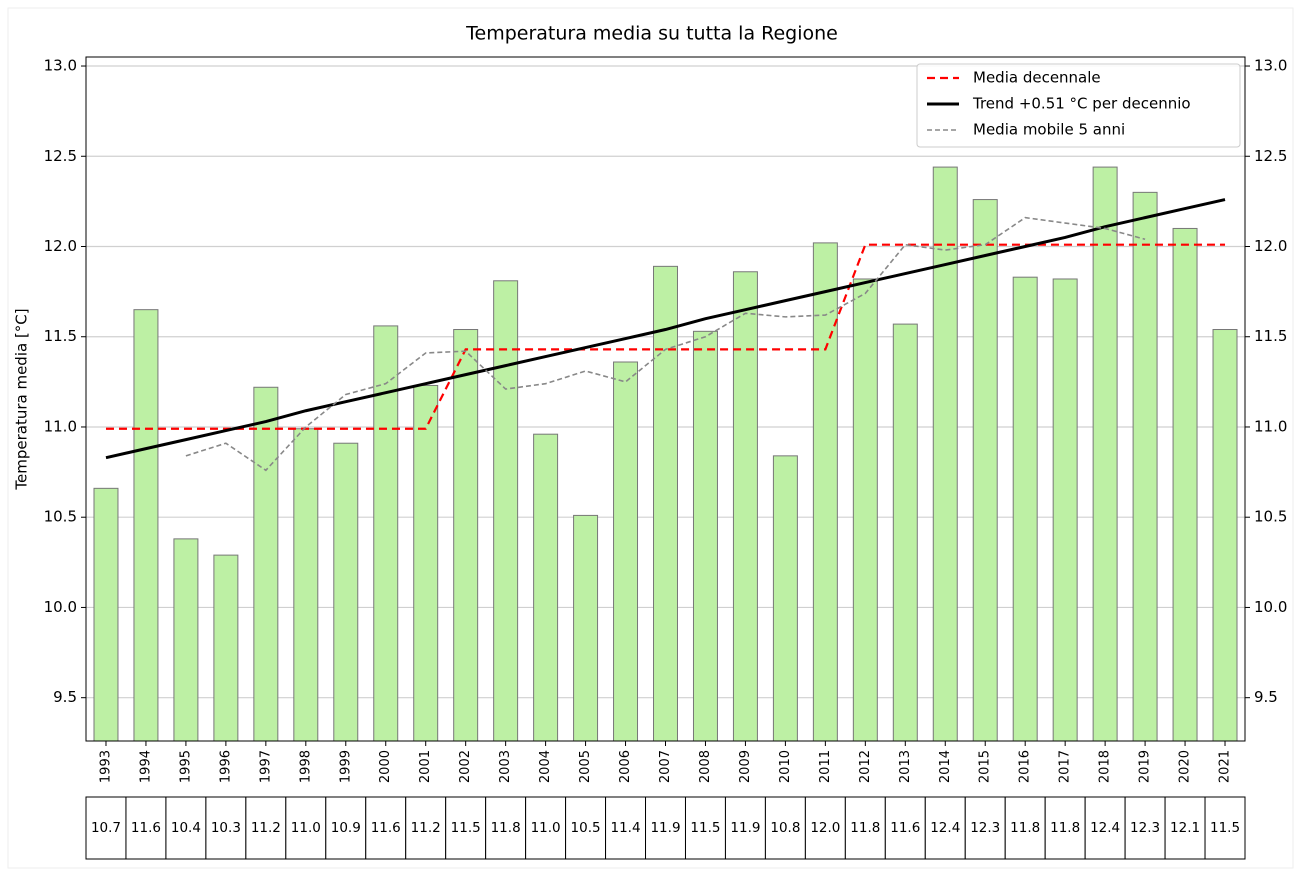 Image resolution: width=1295 pixels, height=870 pixels. Describe the element at coordinates (1270, 517) in the screenshot. I see `y2-tick-label: 10.5` at that location.